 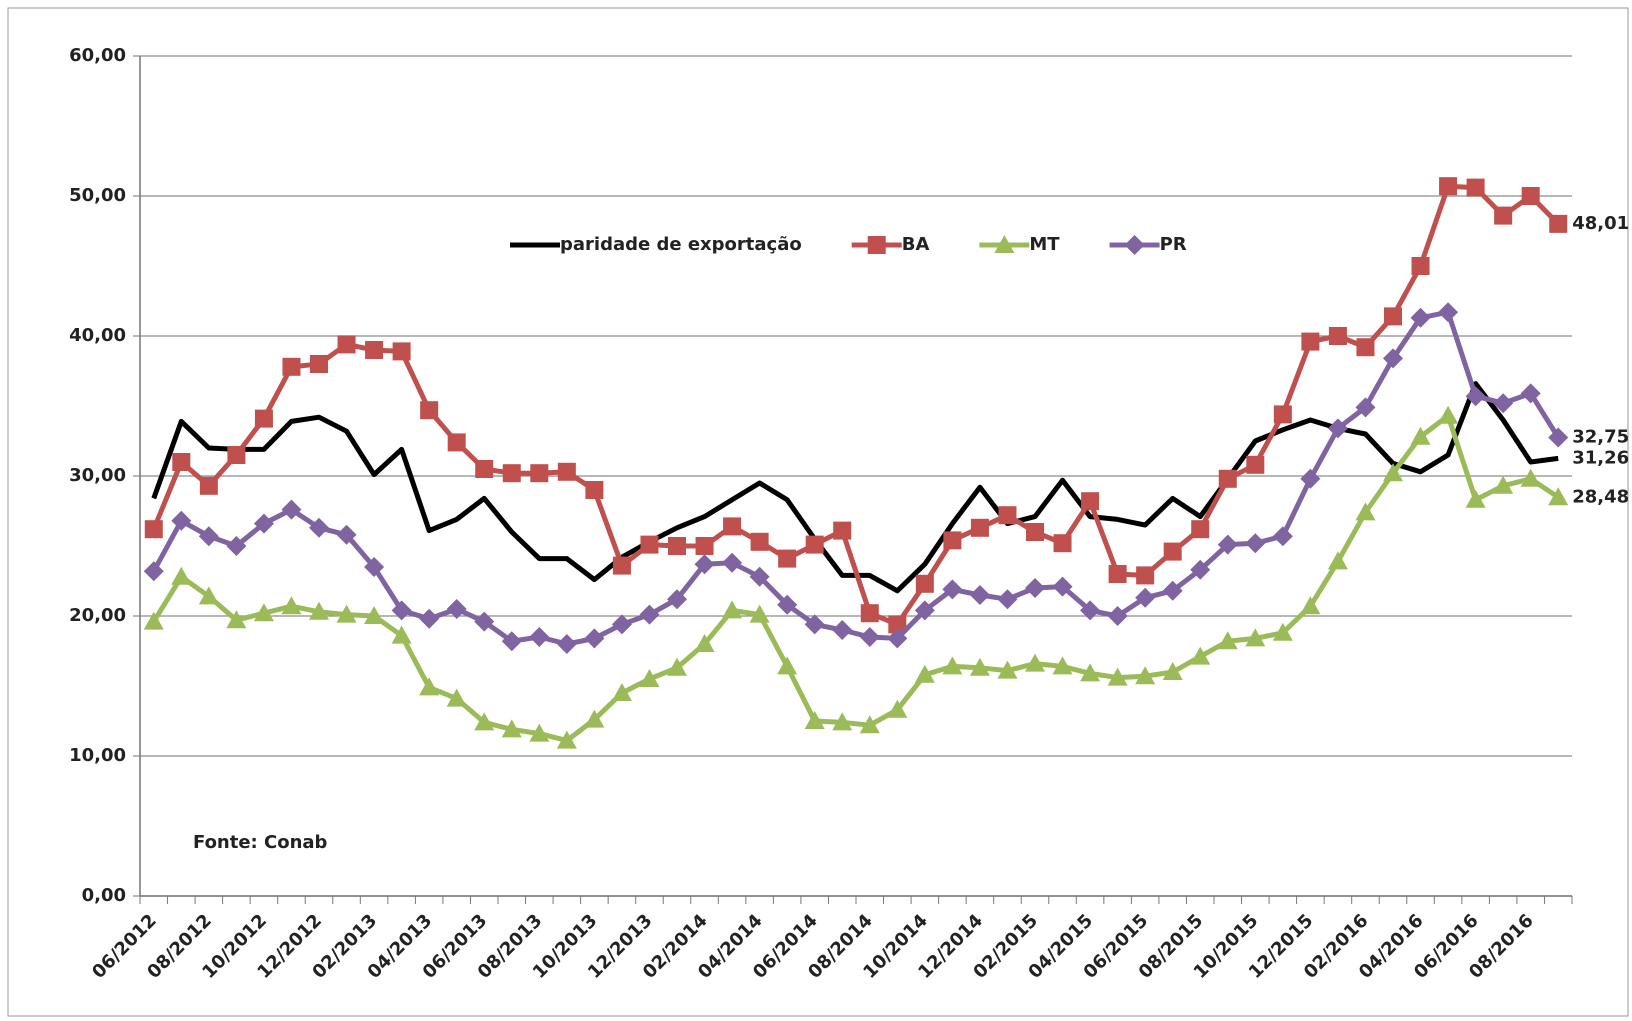 I want to click on legend-label: paridade de exportação, so click(x=681, y=244).